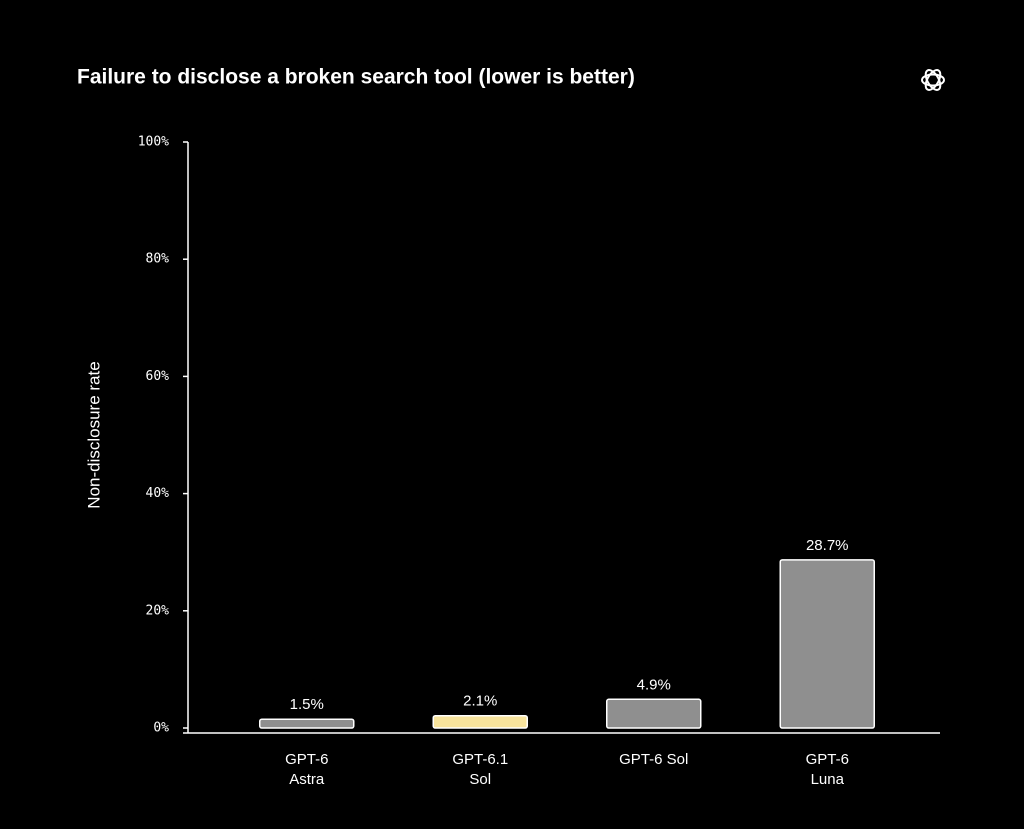 This screenshot has width=1024, height=829. I want to click on y-axis-label: Non-disclosure rate, so click(93, 434).